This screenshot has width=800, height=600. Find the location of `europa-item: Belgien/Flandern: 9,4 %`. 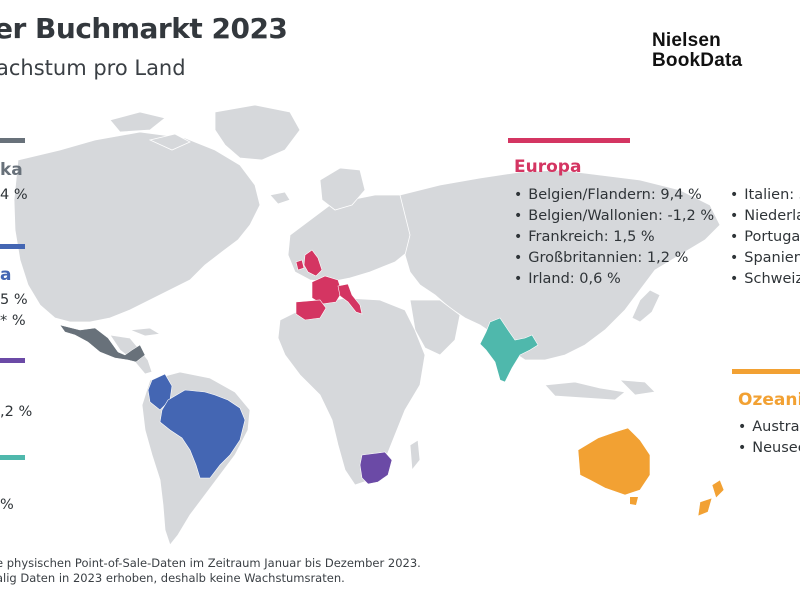

europa-item: Belgien/Flandern: 9,4 % is located at coordinates (614, 195).